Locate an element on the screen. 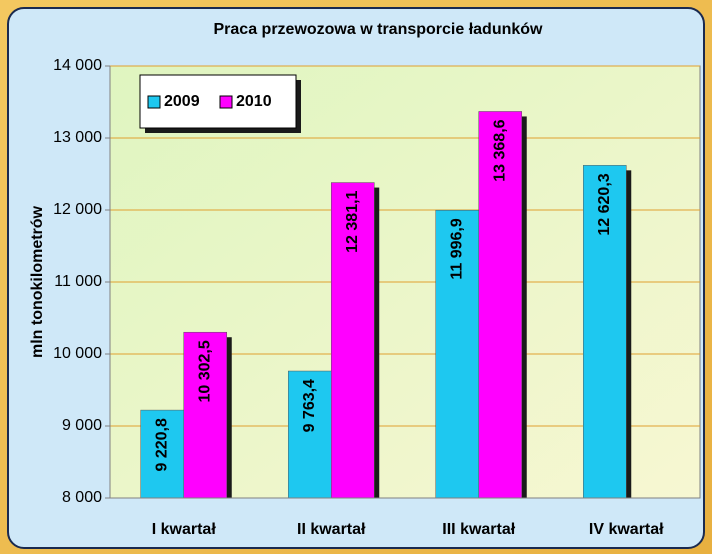 The width and height of the screenshot is (712, 554). legend-label: 2010 is located at coordinates (254, 101).